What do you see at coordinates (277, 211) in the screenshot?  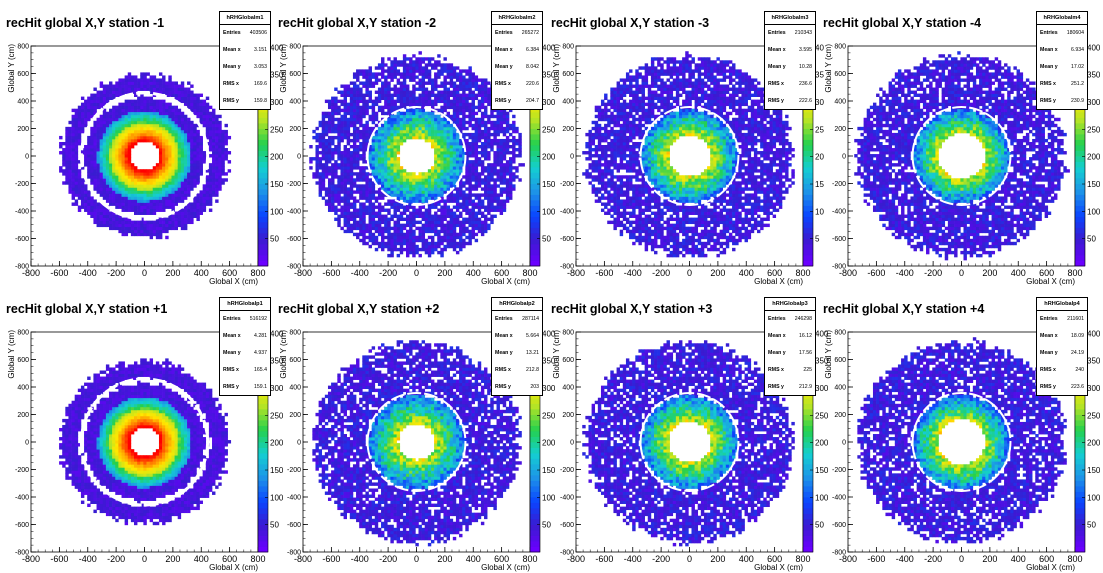 I see `colorbar-tick-label: 100` at bounding box center [277, 211].